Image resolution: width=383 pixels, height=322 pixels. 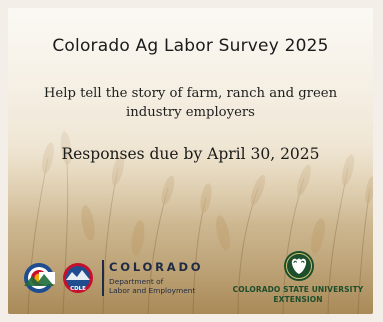 What do you see at coordinates (152, 290) in the screenshot?
I see `dept-line-2: Labor and Employment` at bounding box center [152, 290].